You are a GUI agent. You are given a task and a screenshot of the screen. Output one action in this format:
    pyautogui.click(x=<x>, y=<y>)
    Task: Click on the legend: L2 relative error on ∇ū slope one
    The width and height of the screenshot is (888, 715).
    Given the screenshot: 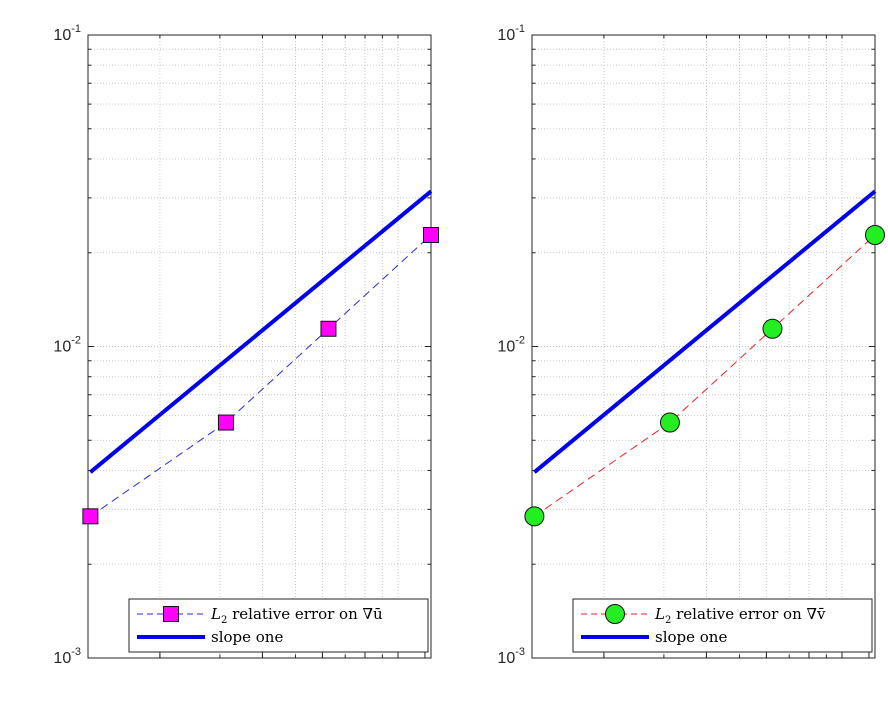 What is the action you would take?
    pyautogui.click(x=278, y=625)
    